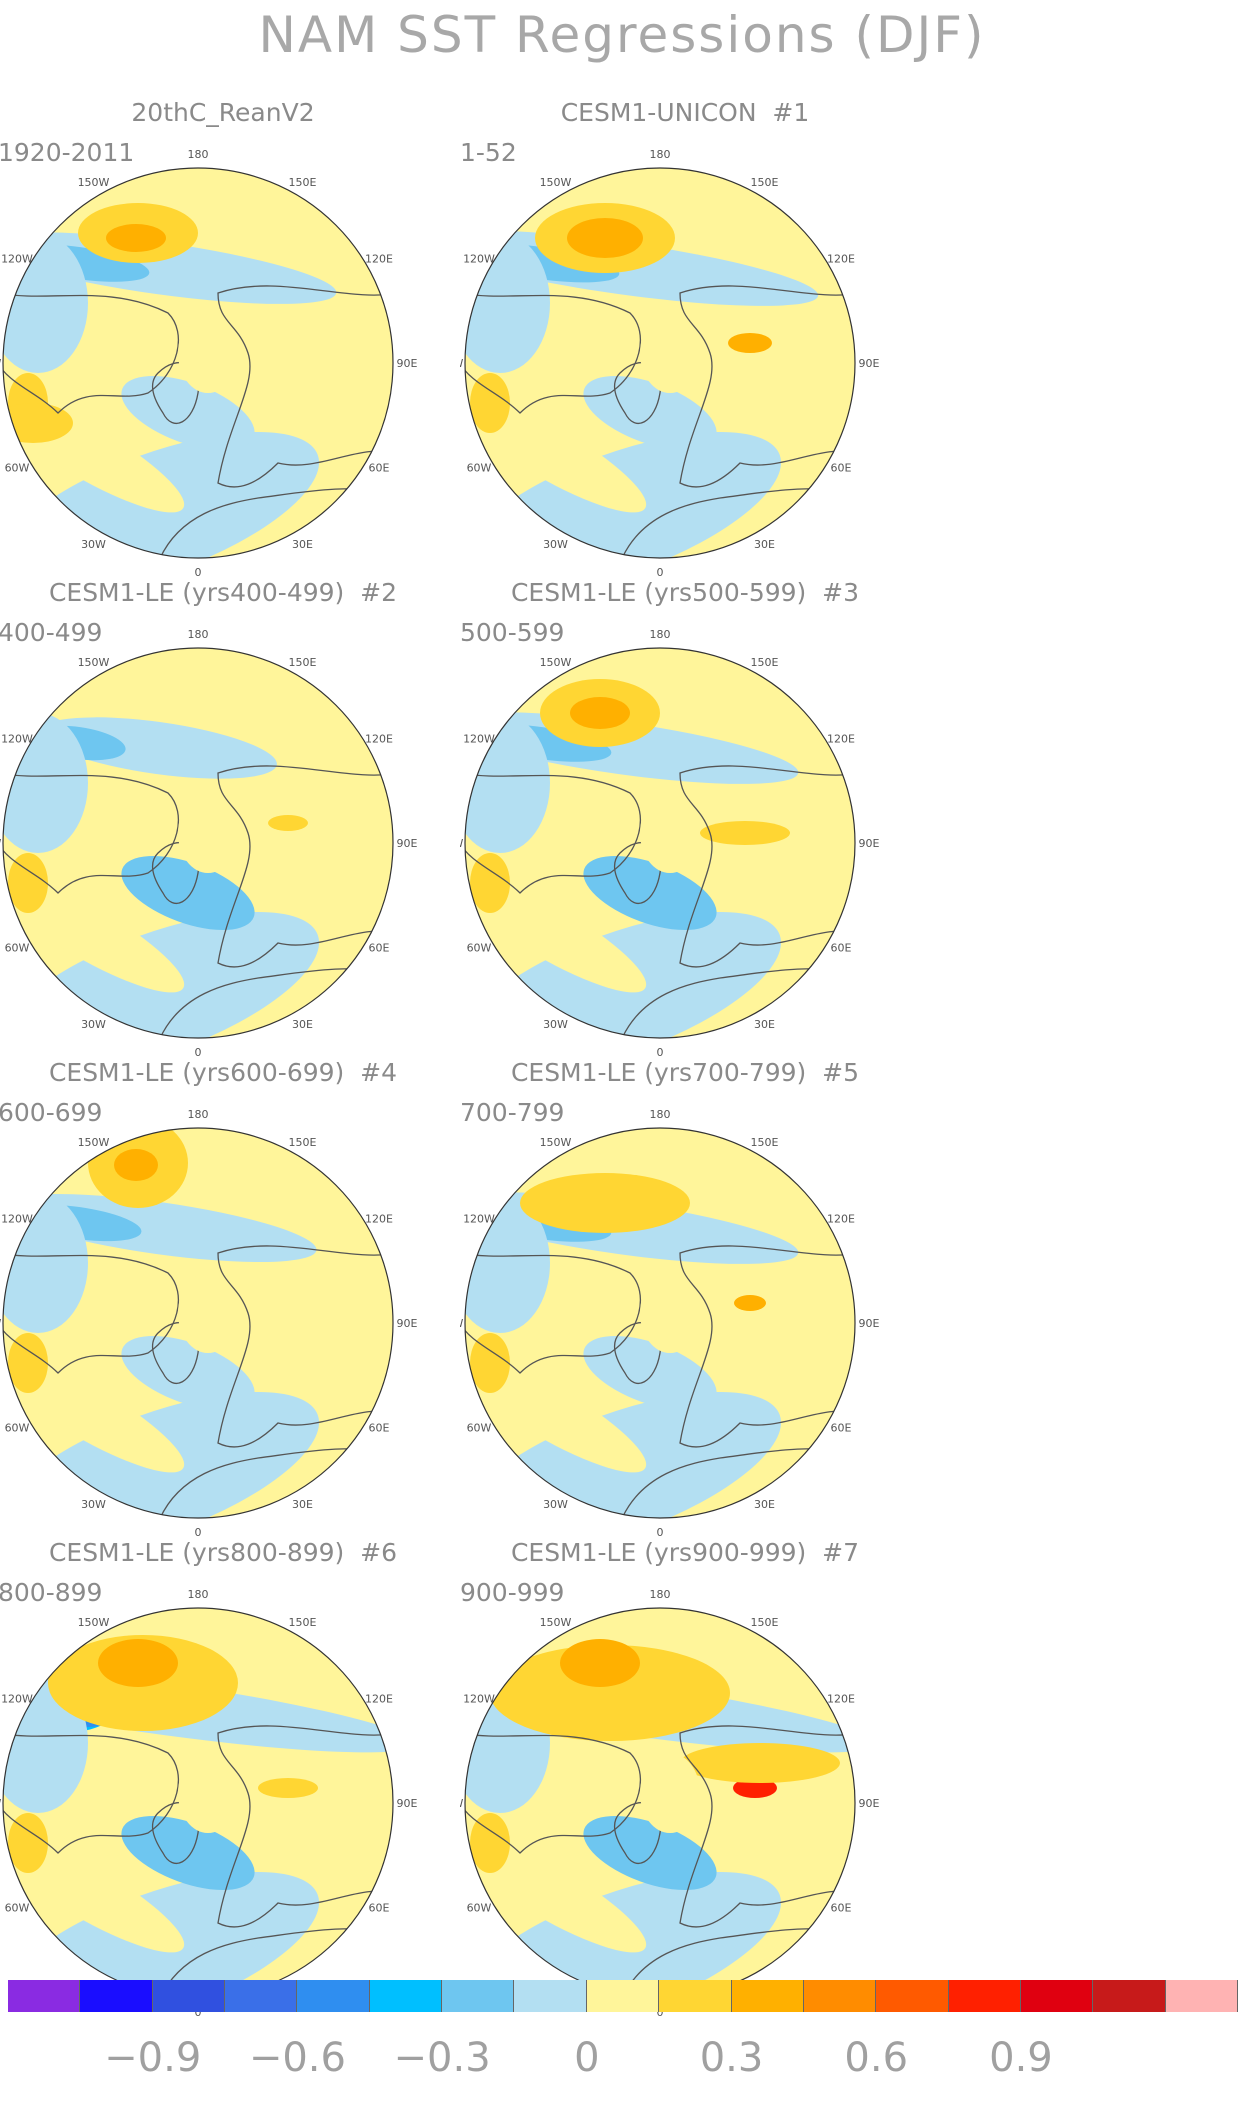  I want to click on panel-period: 800-899, so click(51, 1592).